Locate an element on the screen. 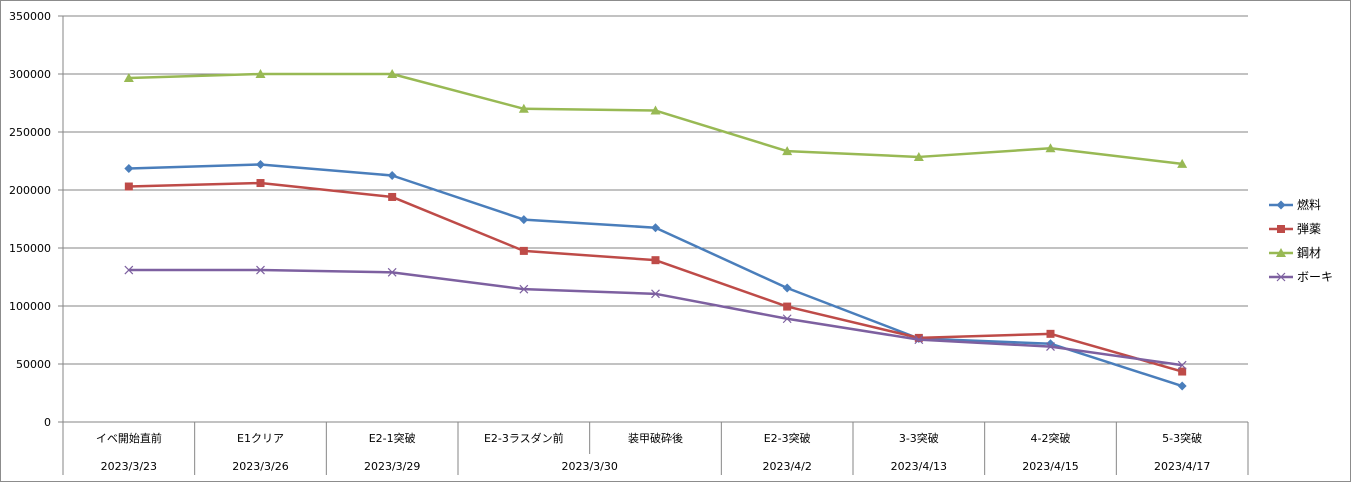 This screenshot has height=483, width=1351. date-group-label: 2023/3/30 is located at coordinates (589, 466).